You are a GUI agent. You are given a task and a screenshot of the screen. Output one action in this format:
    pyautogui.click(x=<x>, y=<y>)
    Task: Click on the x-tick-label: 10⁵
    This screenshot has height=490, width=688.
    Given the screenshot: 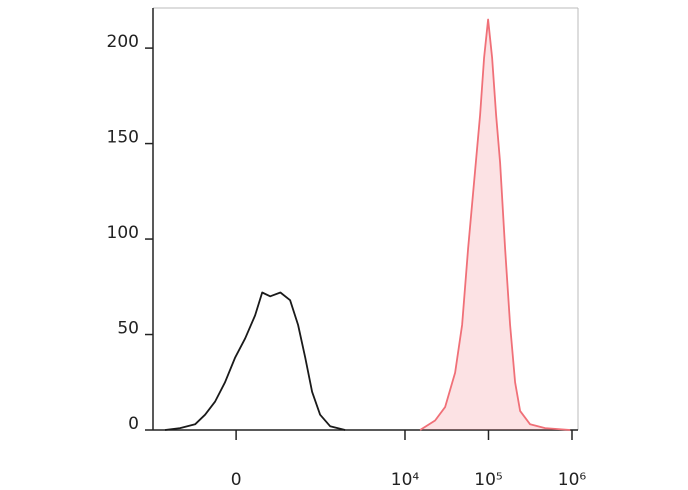 What is the action you would take?
    pyautogui.click(x=488, y=480)
    